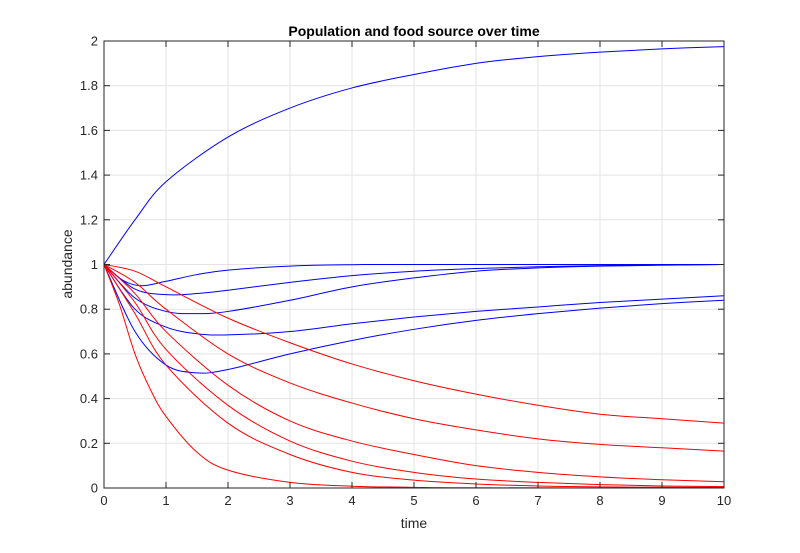 This screenshot has width=800, height=553. What do you see at coordinates (89, 443) in the screenshot?
I see `y-tick-label: 0.2` at bounding box center [89, 443].